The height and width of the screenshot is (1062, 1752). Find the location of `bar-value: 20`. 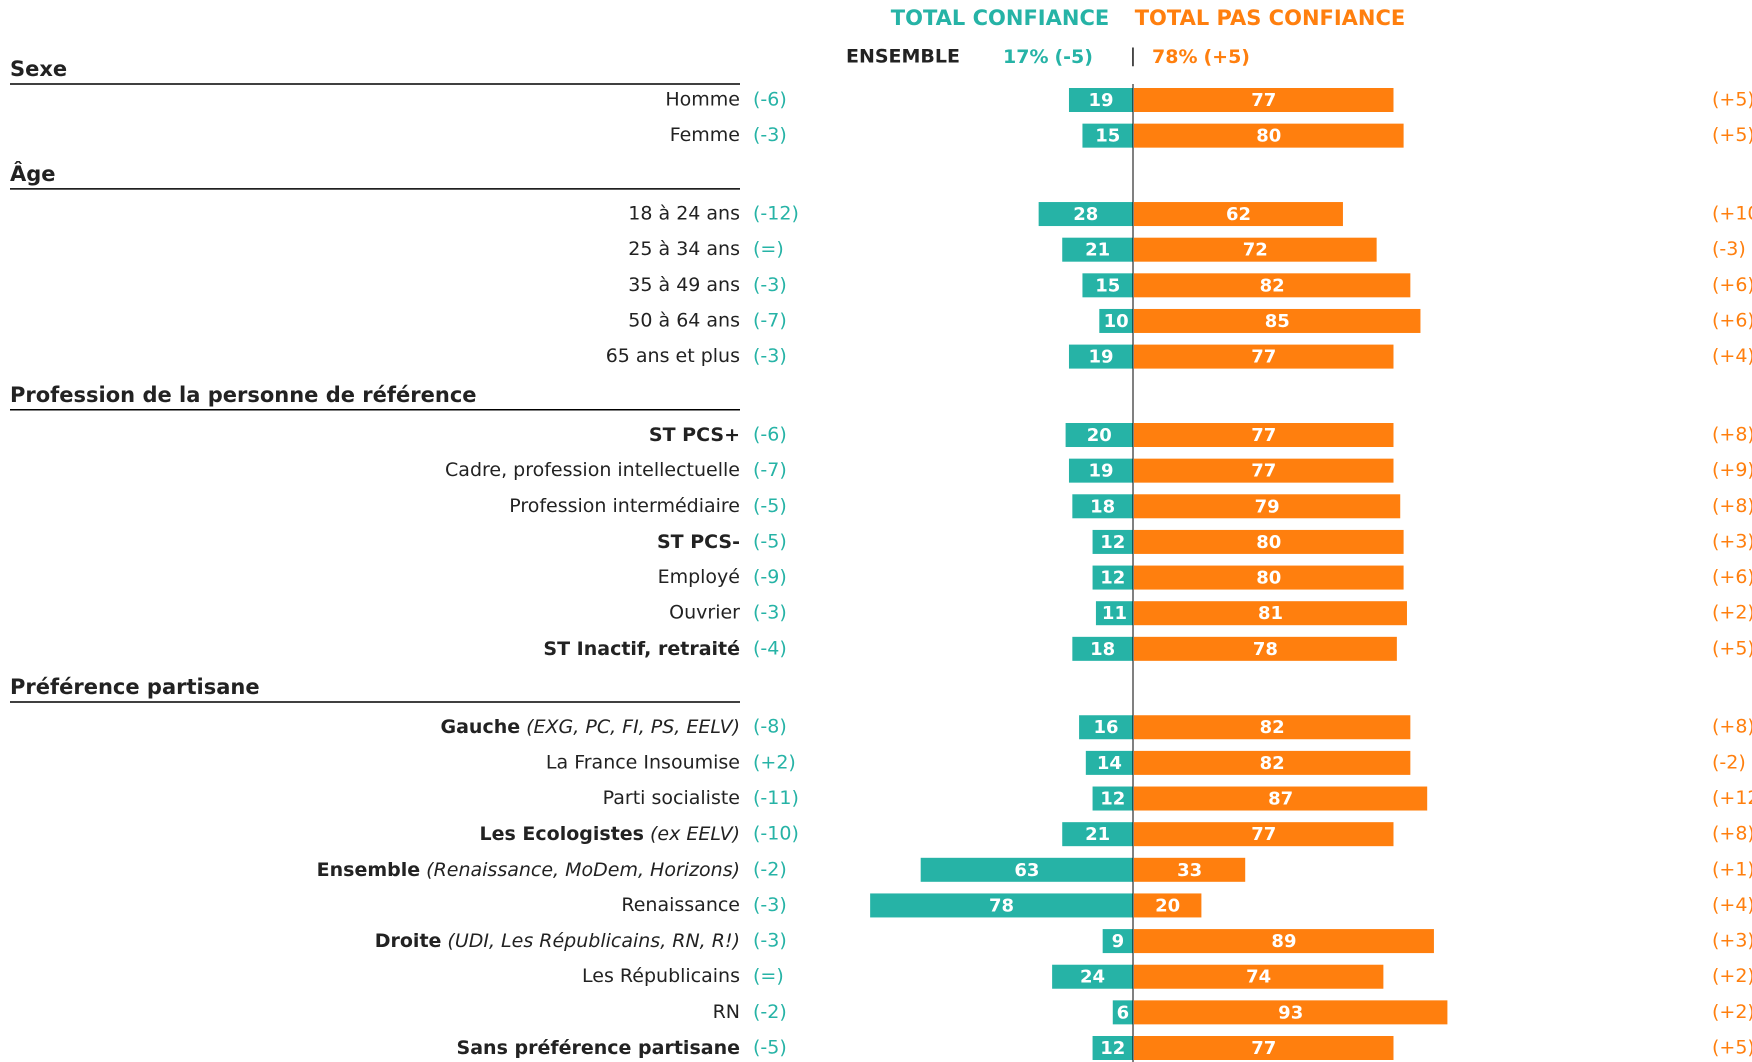

bar-value: 20 is located at coordinates (1099, 435).